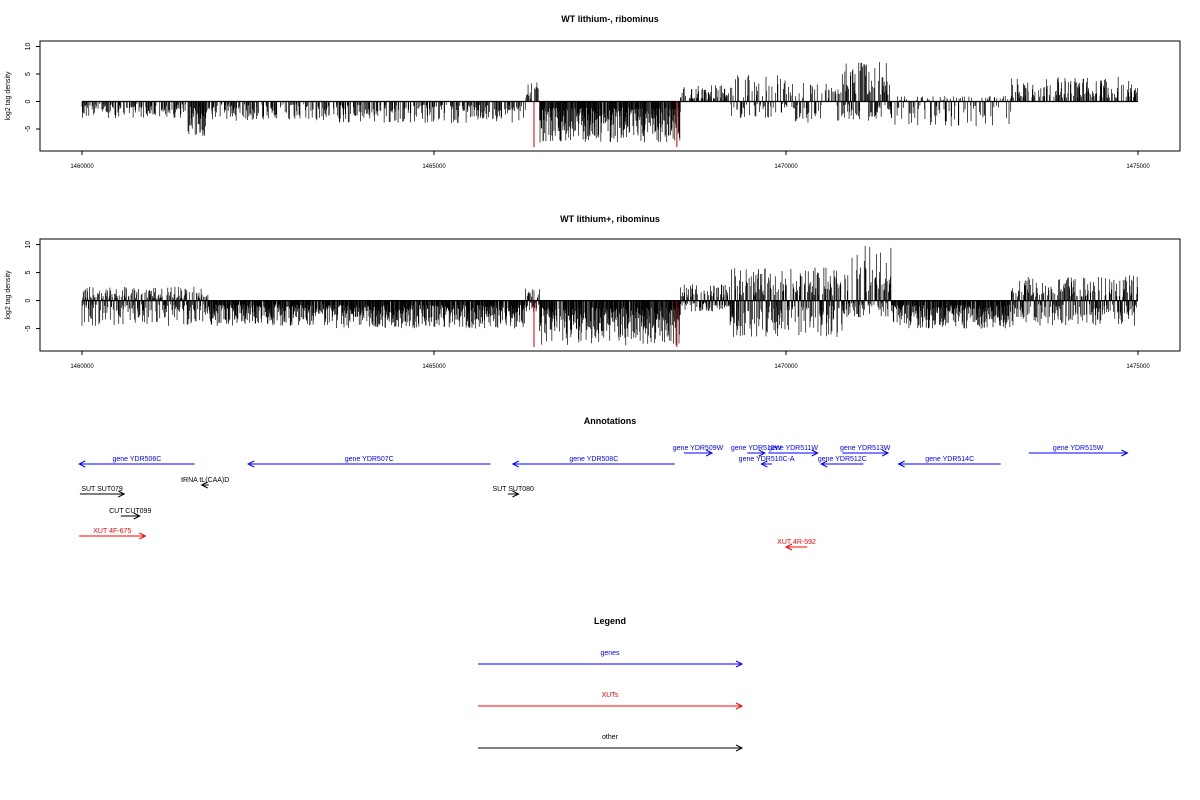 The width and height of the screenshot is (1200, 800). Describe the element at coordinates (796, 542) in the screenshot. I see `feature-label: XUT 4R-592` at that location.